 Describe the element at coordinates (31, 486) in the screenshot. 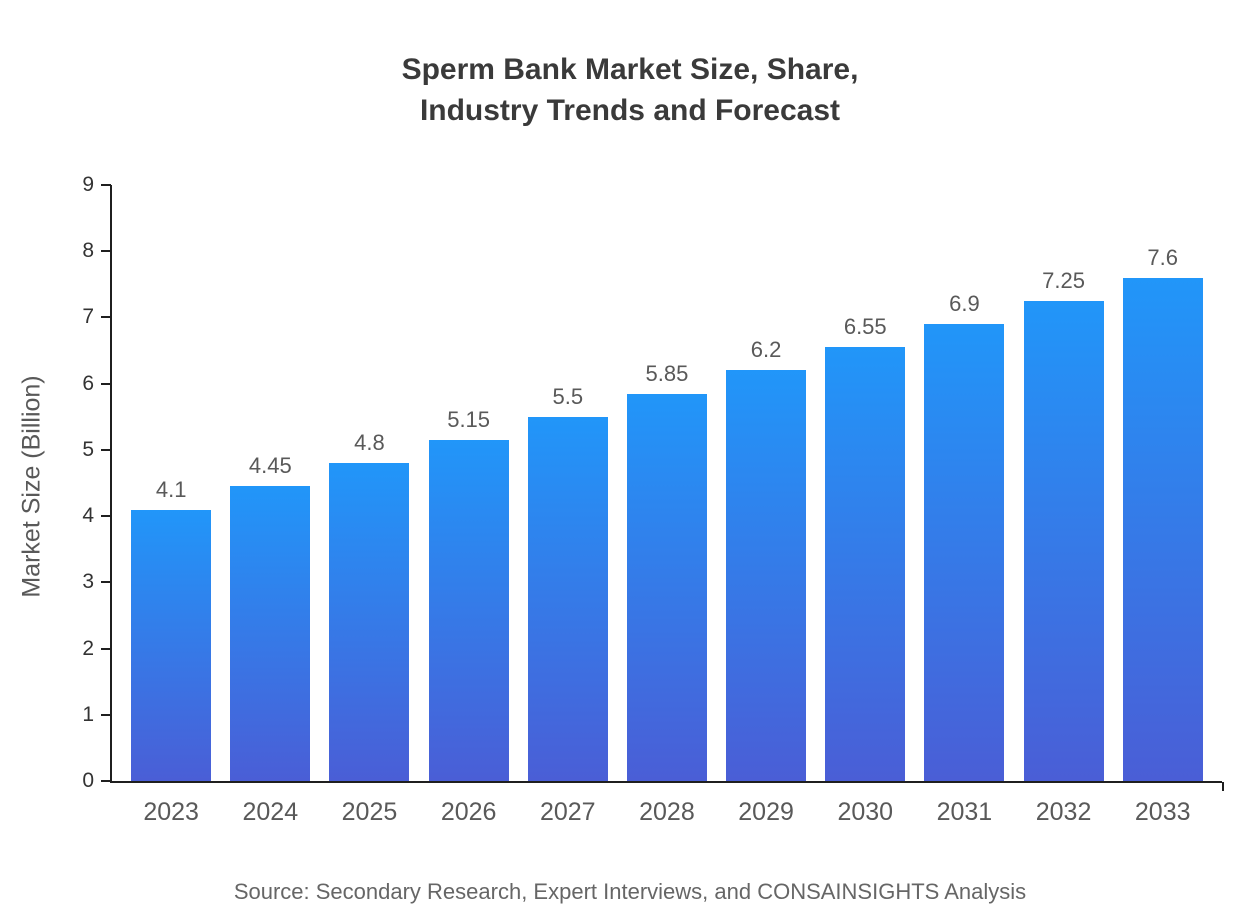

I see `y-axis-label: Market Size (Billion)` at that location.